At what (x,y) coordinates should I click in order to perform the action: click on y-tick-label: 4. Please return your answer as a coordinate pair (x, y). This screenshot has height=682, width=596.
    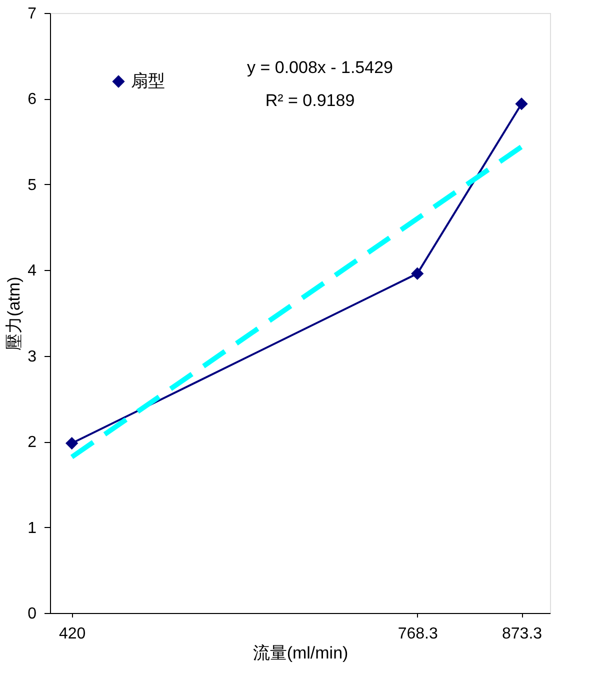
    Looking at the image, I should click on (32, 271).